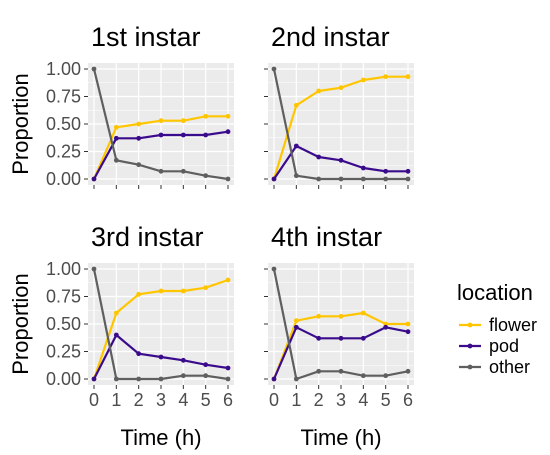  What do you see at coordinates (116, 400) in the screenshot?
I see `x-tick-label: 1` at bounding box center [116, 400].